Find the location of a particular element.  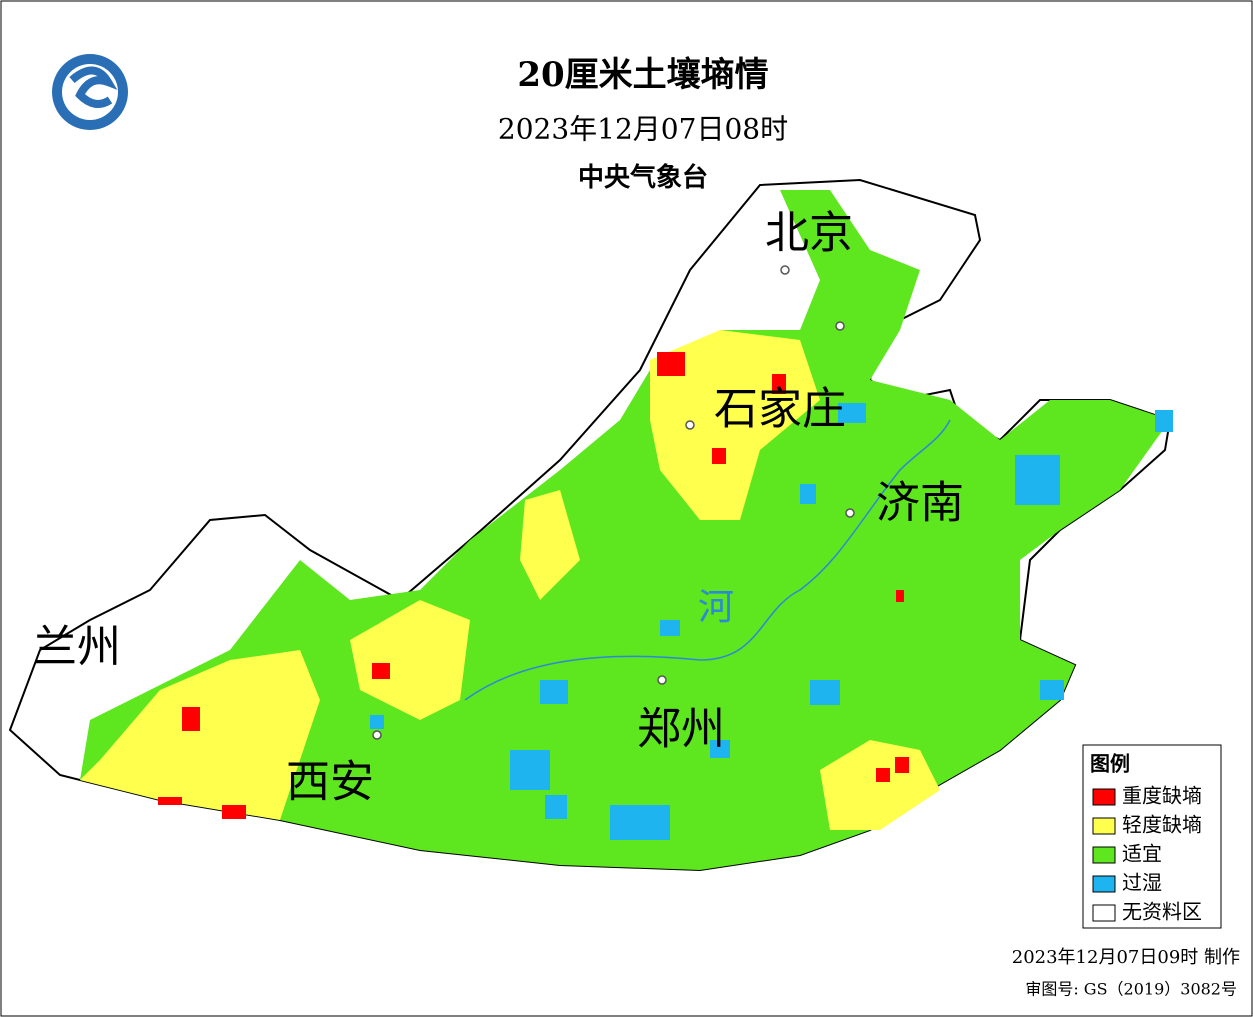

approval-number: 审图号: GS（2019）3082号 is located at coordinates (1131, 989).